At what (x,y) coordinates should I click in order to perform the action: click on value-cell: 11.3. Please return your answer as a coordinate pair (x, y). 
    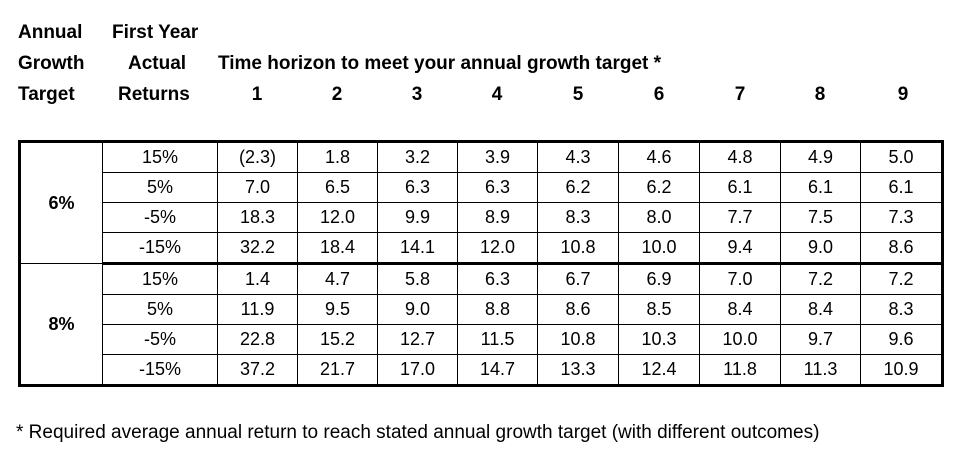
    Looking at the image, I should click on (820, 370).